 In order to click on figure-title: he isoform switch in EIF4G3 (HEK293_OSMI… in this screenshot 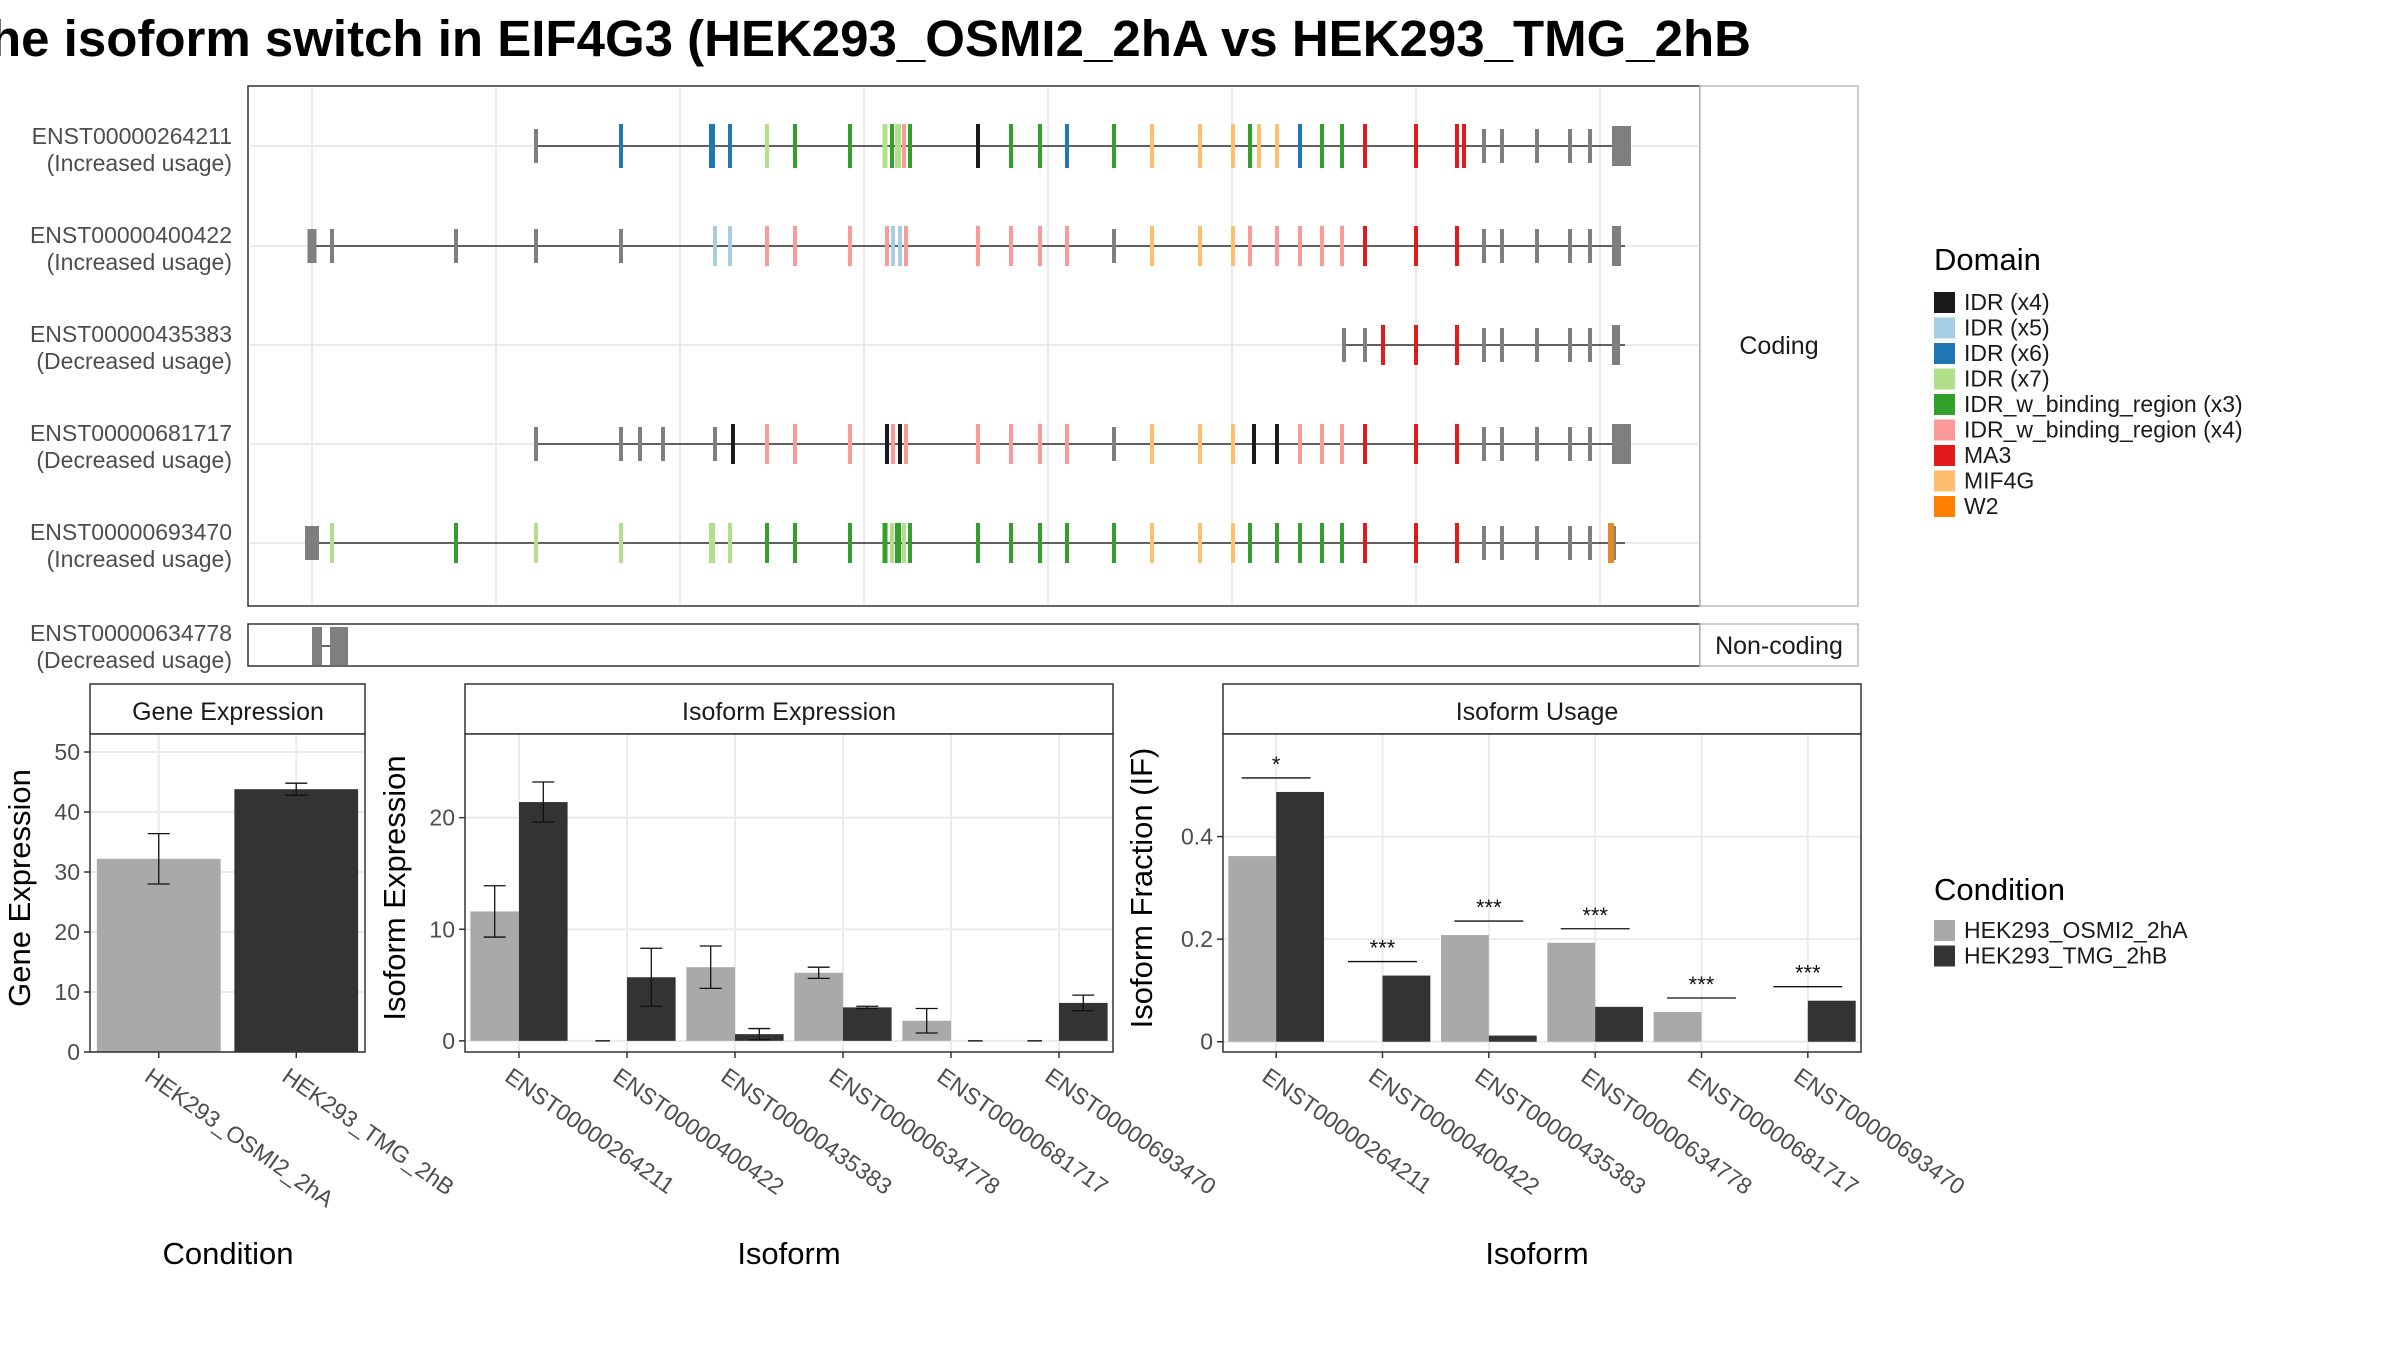, I will do `click(875, 38)`.